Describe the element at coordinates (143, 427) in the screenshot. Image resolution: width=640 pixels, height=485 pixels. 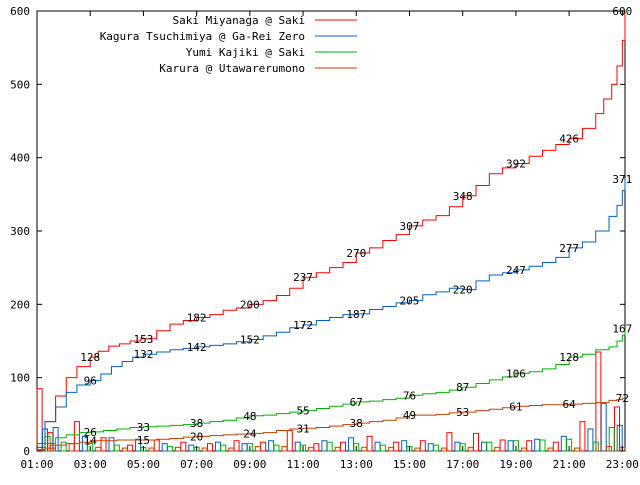
I see `data-label: 33` at that location.